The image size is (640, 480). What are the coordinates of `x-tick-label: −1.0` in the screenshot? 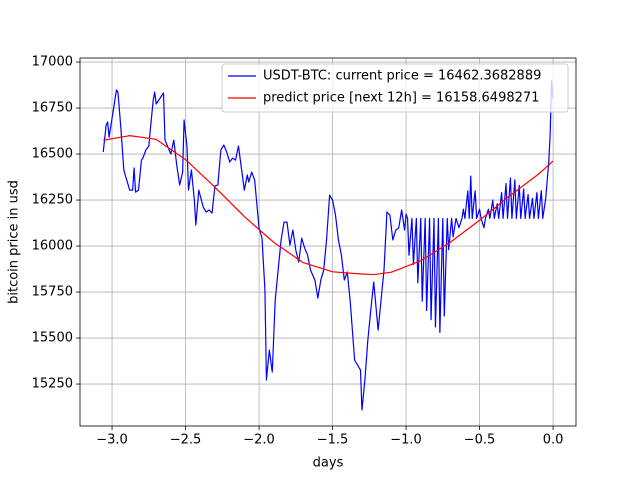 It's located at (406, 440).